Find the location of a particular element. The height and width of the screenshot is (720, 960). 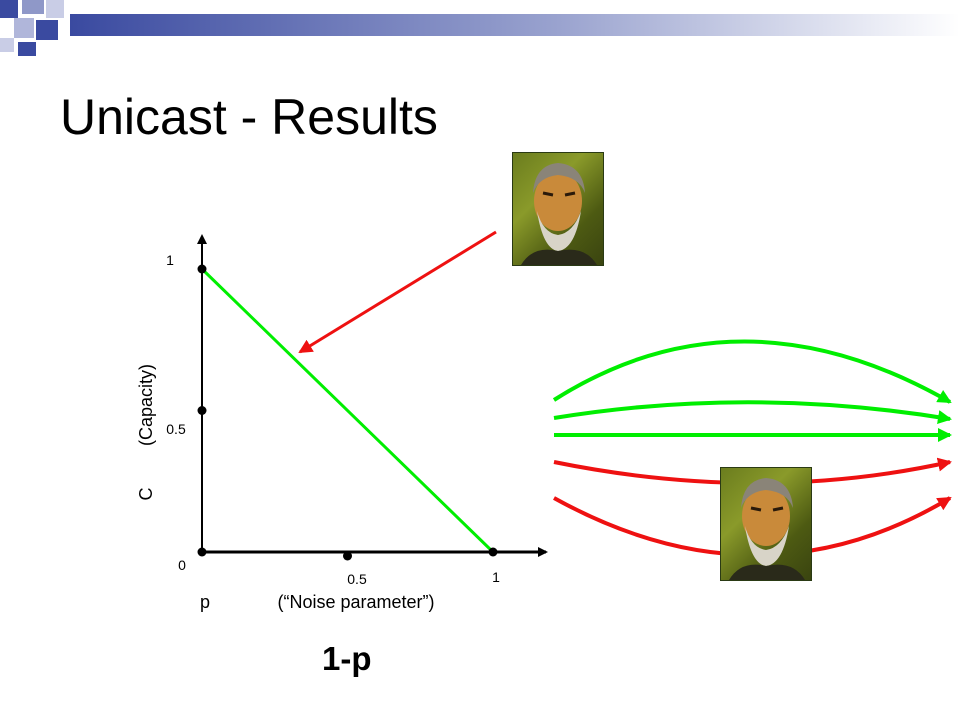

decorative-header-squares is located at coordinates (480, 28).